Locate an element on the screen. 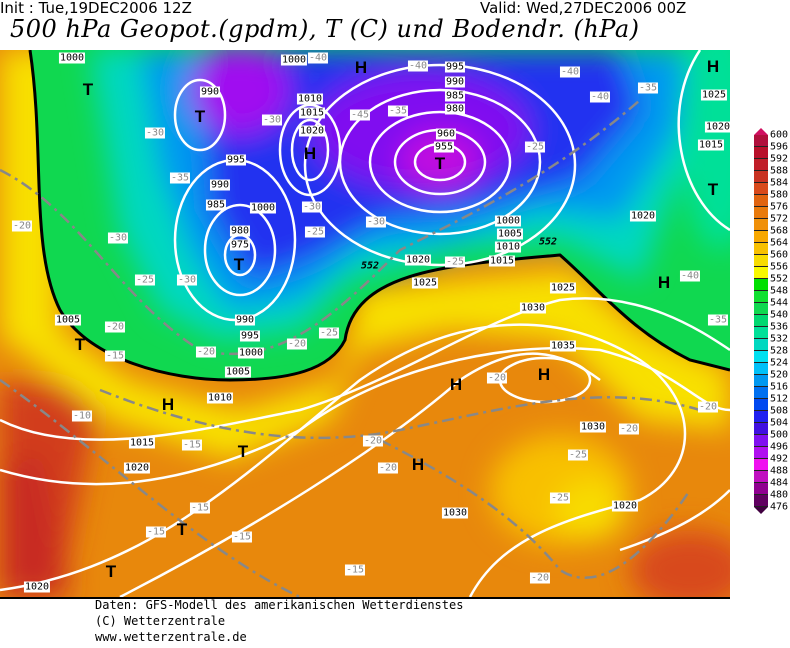 This screenshot has height=648, width=790. colorbar-label: 476 is located at coordinates (779, 507).